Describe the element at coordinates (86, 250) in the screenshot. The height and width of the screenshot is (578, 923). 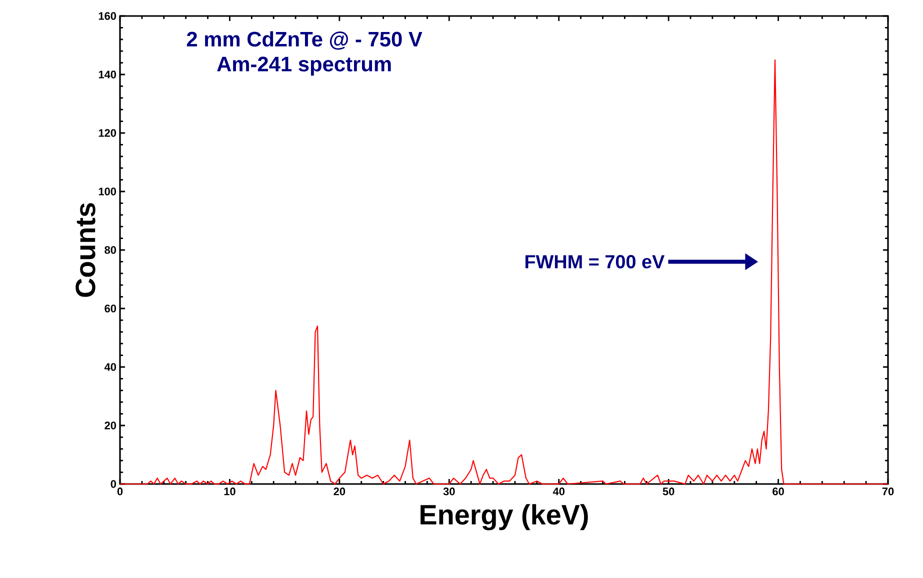
I see `y-axis-title: Counts` at that location.